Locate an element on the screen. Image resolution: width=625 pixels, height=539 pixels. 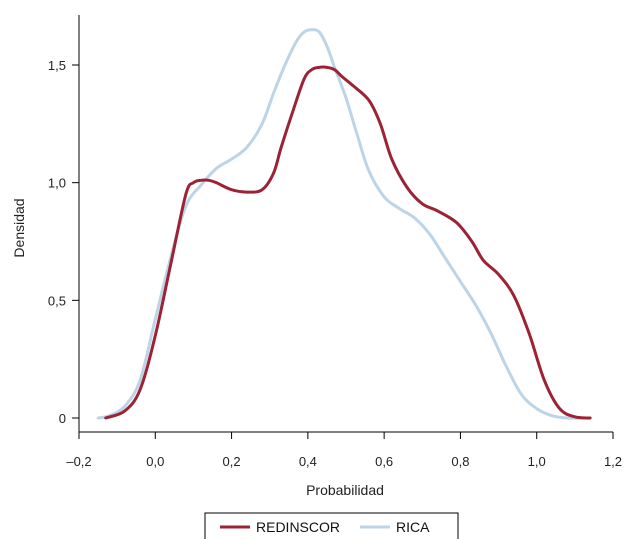
legend-label-redinscor: REDINSCOR is located at coordinates (298, 527).